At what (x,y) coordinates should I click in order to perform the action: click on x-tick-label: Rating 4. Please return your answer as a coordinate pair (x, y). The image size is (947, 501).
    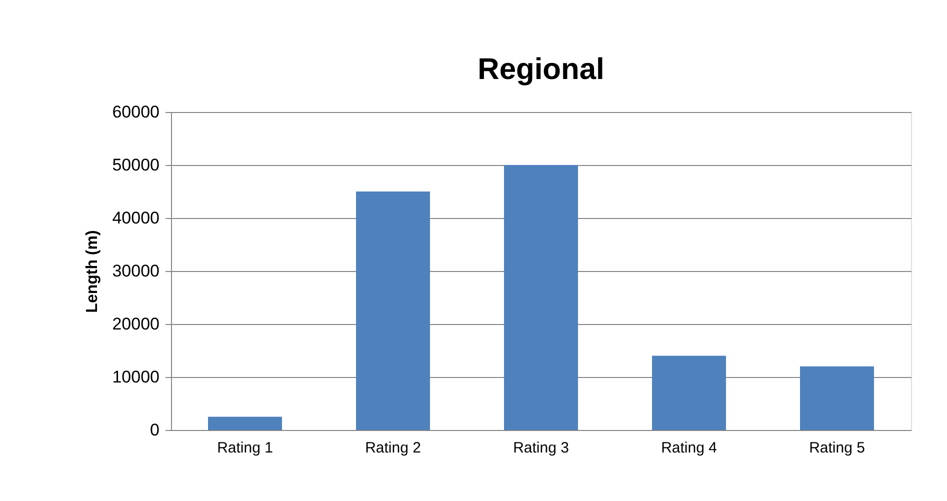
    Looking at the image, I should click on (689, 448).